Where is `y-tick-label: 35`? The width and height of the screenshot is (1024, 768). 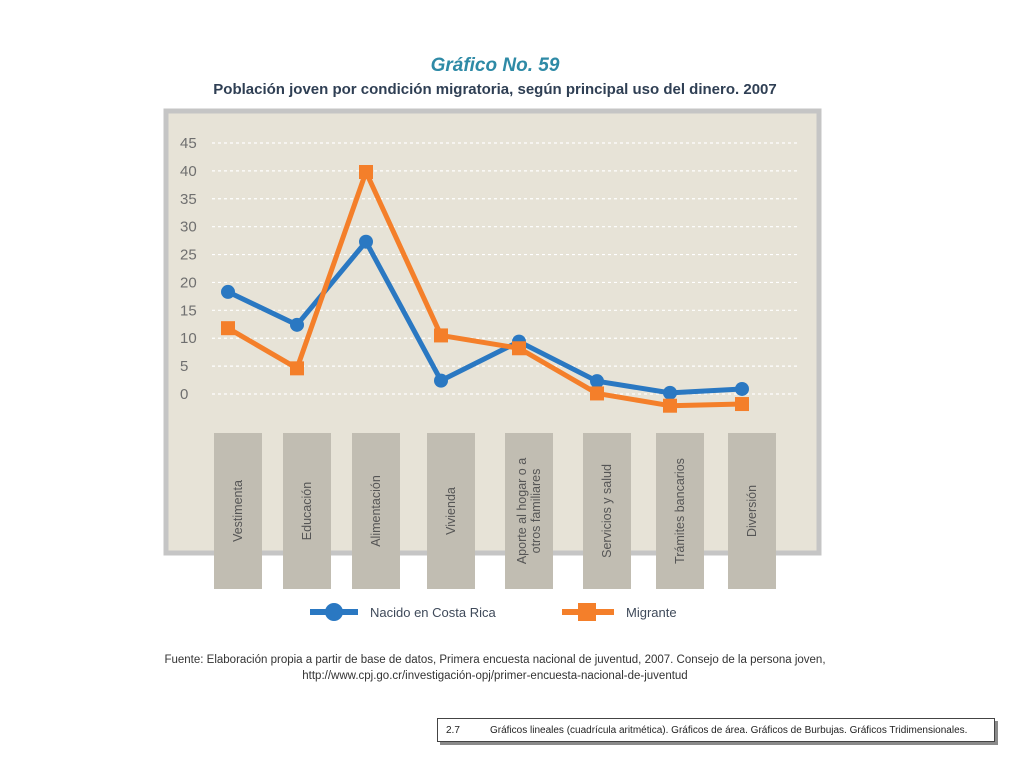
y-tick-label: 35 is located at coordinates (188, 199).